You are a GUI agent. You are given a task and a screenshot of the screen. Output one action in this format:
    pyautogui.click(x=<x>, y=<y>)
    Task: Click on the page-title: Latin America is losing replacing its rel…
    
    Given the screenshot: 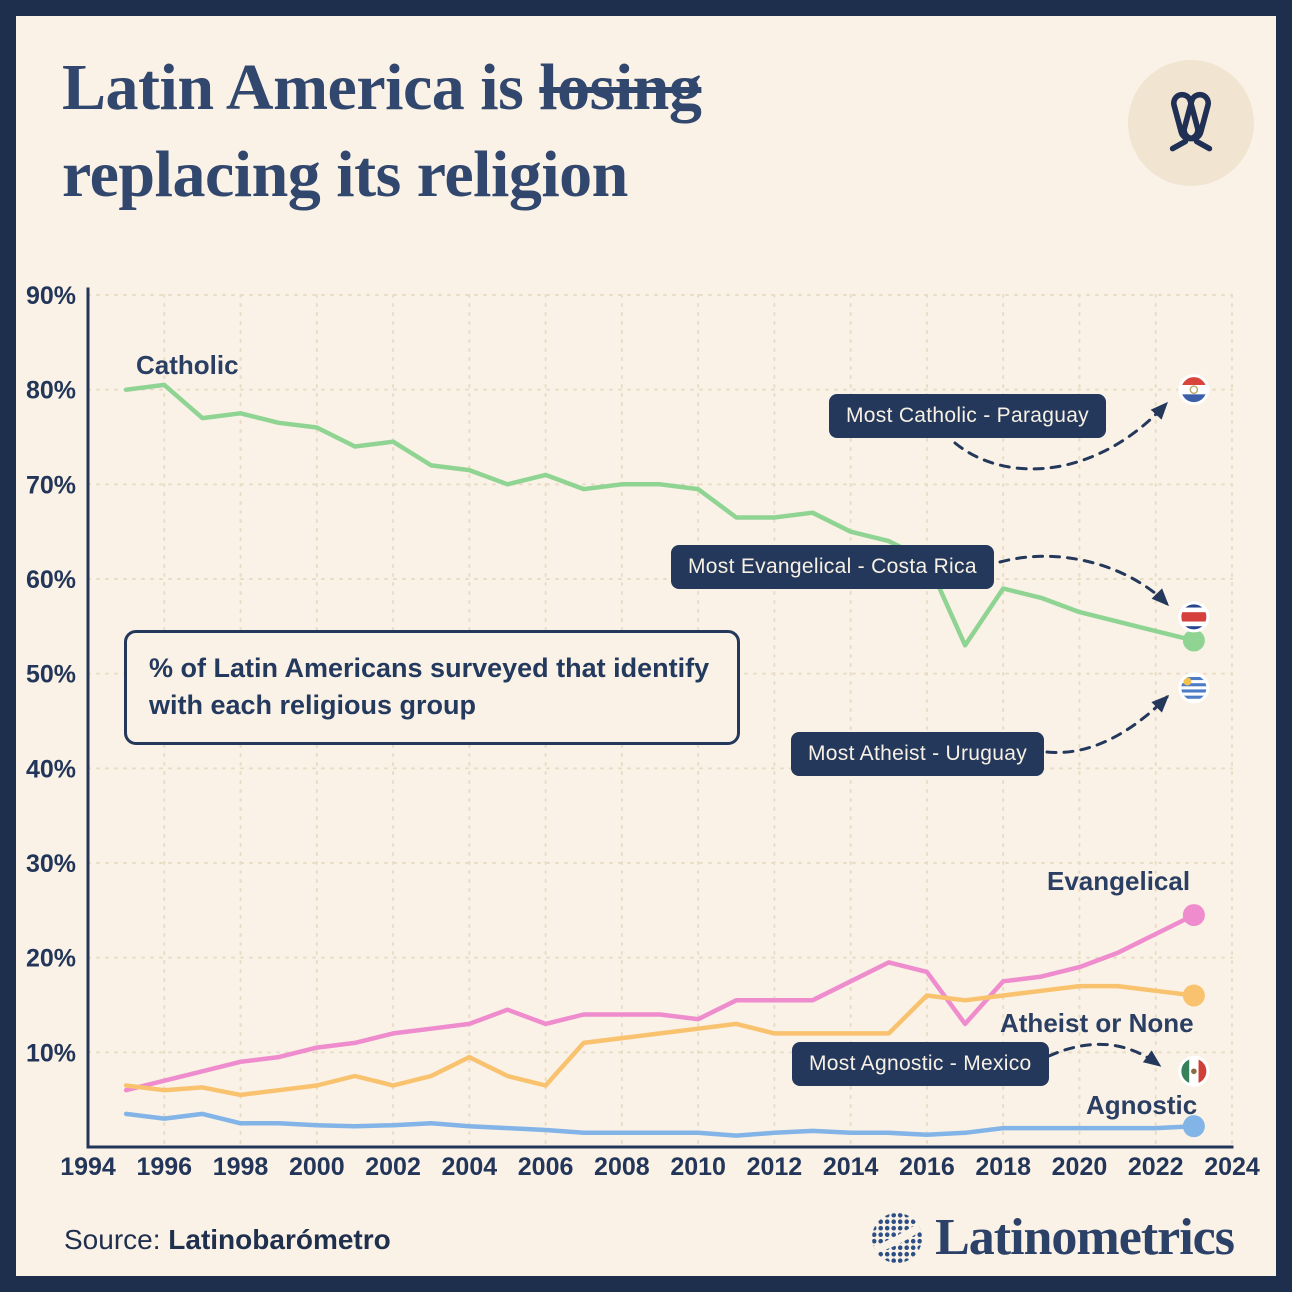 What is the action you would take?
    pyautogui.click(x=382, y=131)
    